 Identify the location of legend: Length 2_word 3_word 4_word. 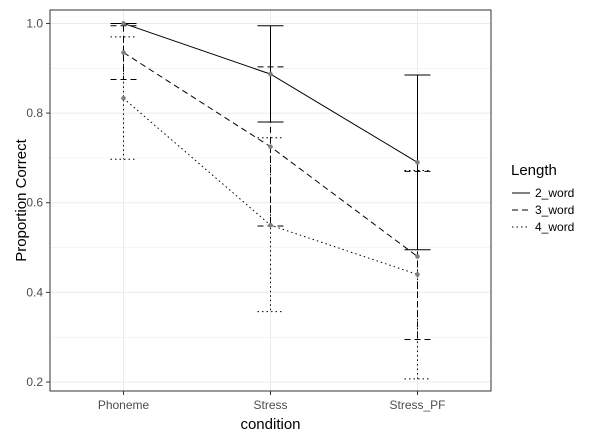
(542, 198).